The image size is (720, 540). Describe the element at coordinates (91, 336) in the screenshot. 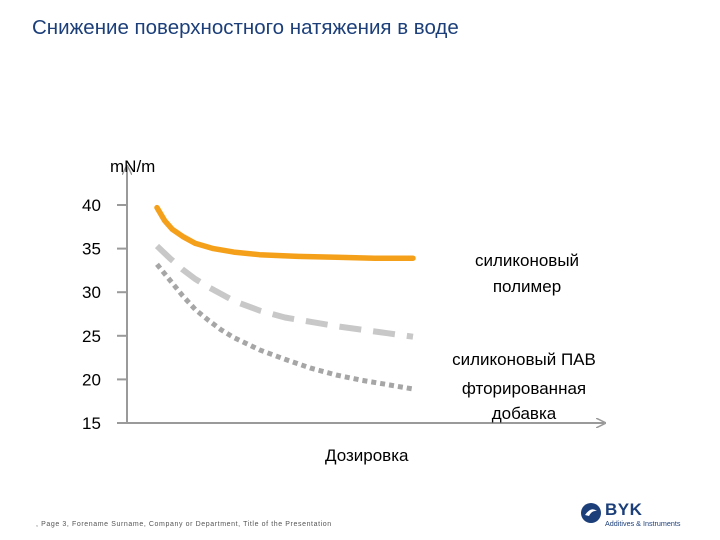

I see `y-tick-label: 25` at that location.